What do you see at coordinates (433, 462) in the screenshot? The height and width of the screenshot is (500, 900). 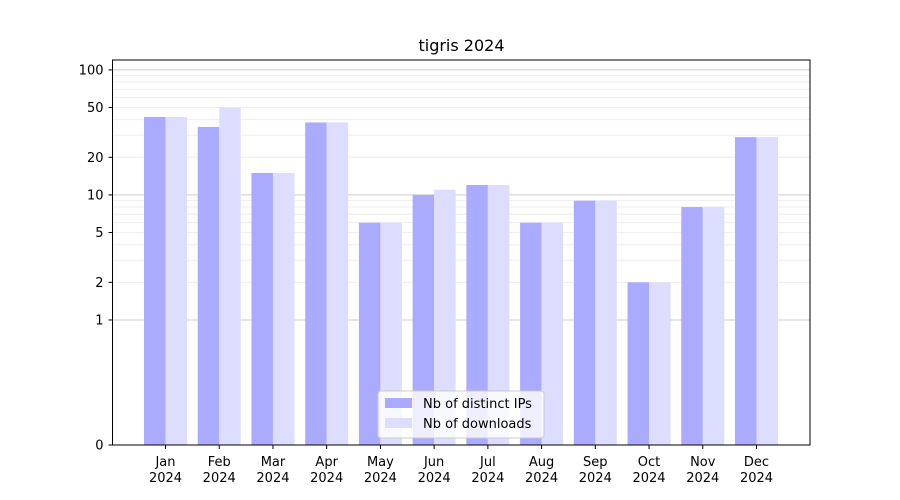 I see `x-tick-label-month: Jun` at bounding box center [433, 462].